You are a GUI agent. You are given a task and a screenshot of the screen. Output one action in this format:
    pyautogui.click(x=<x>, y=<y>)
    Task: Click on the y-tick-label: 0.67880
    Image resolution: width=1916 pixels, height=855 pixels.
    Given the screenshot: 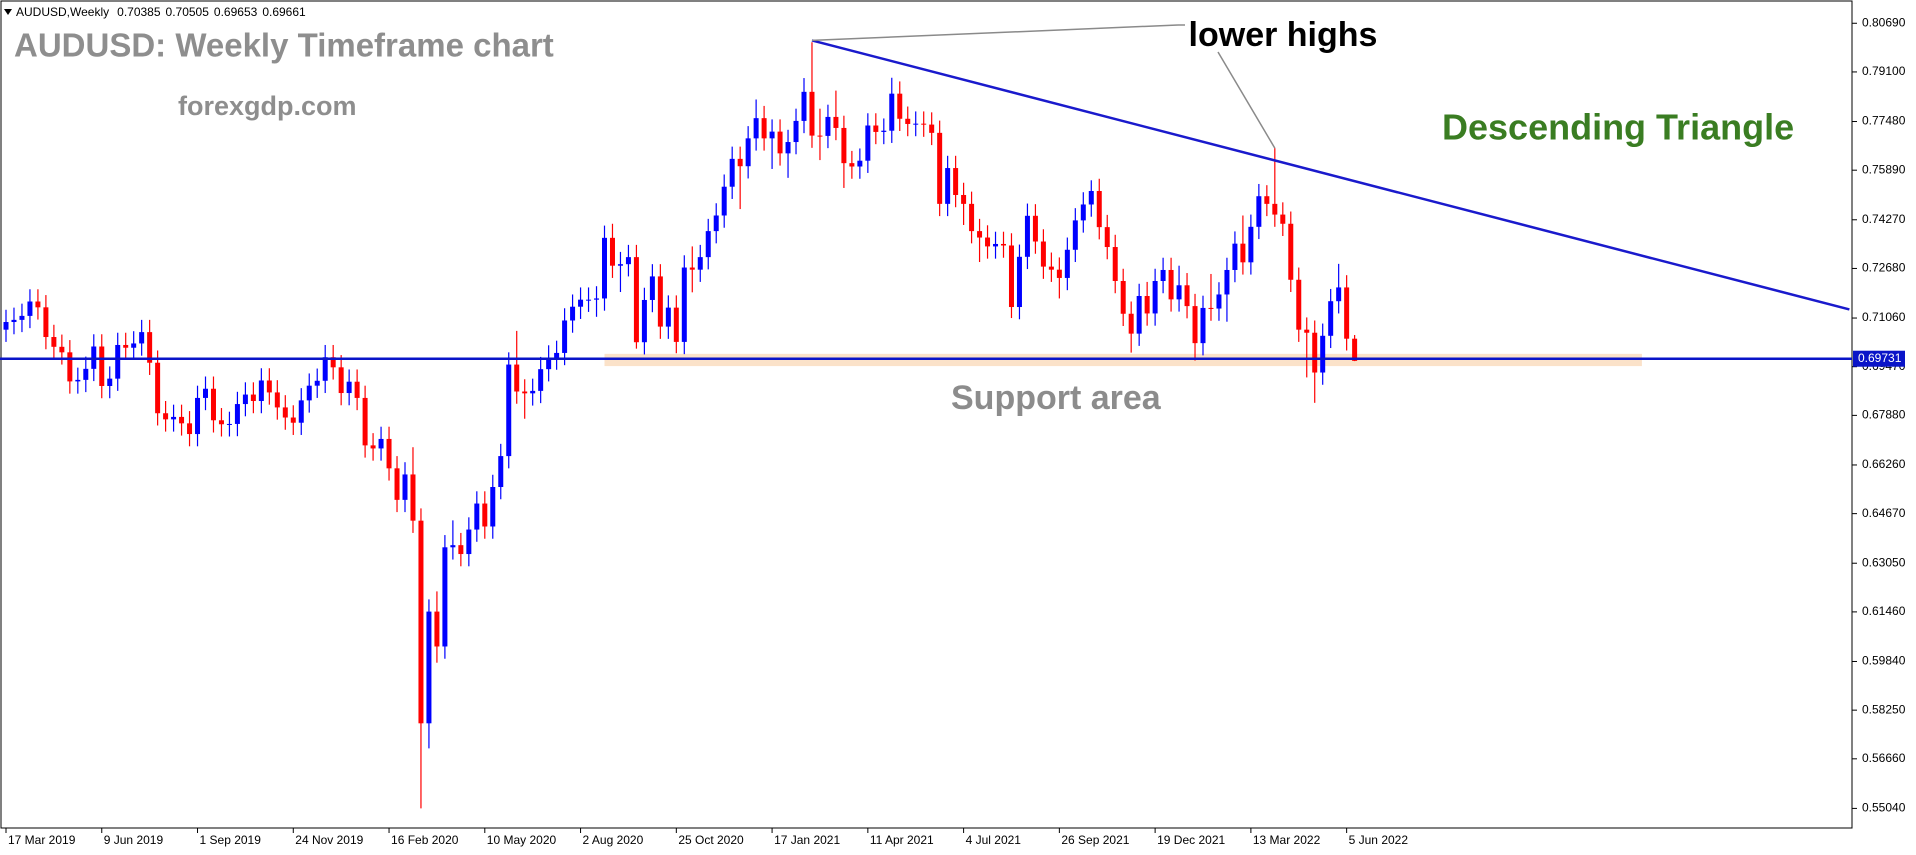 What is the action you would take?
    pyautogui.click(x=1884, y=415)
    